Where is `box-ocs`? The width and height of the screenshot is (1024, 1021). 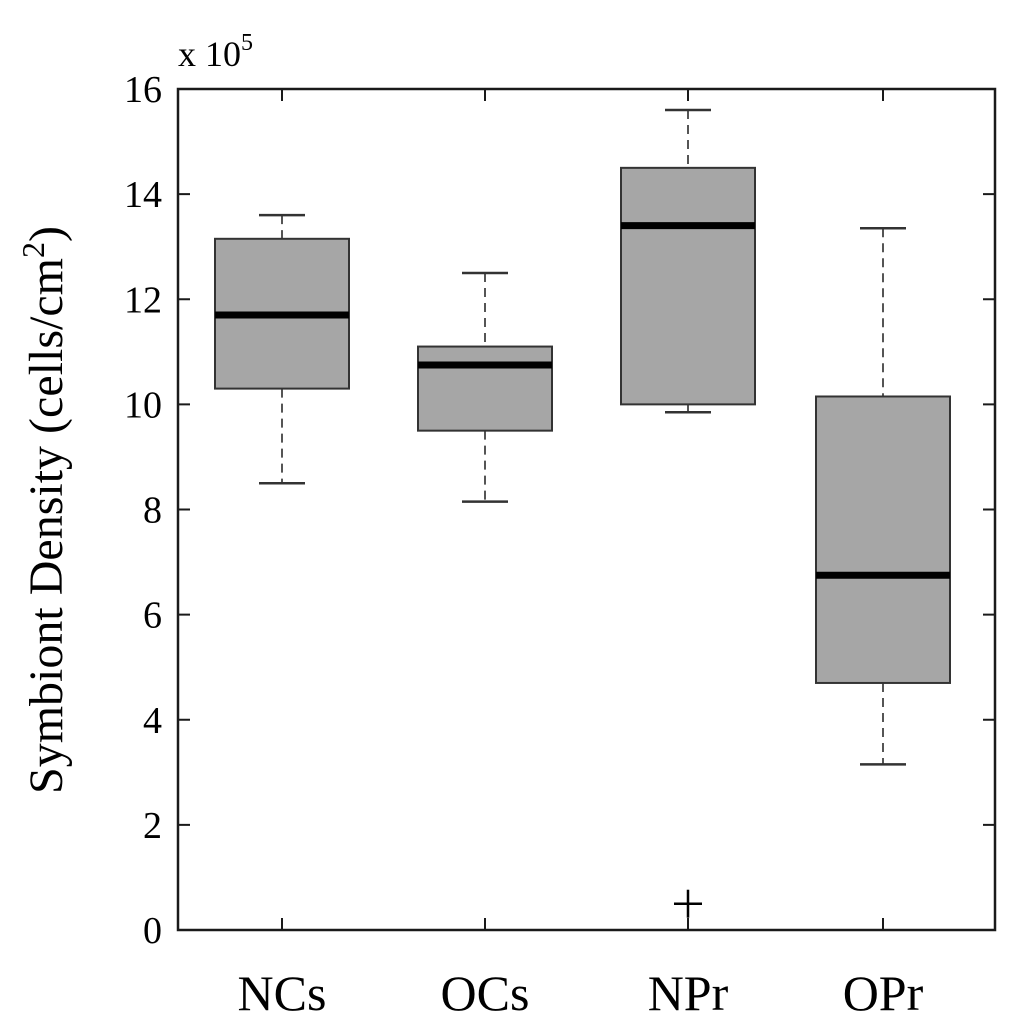
box-ocs is located at coordinates (485, 387).